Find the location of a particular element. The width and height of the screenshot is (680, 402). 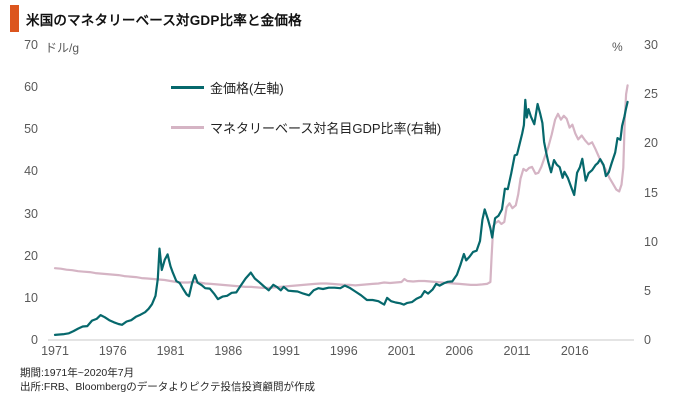

gold-line-swatch-icon is located at coordinates (187, 87).